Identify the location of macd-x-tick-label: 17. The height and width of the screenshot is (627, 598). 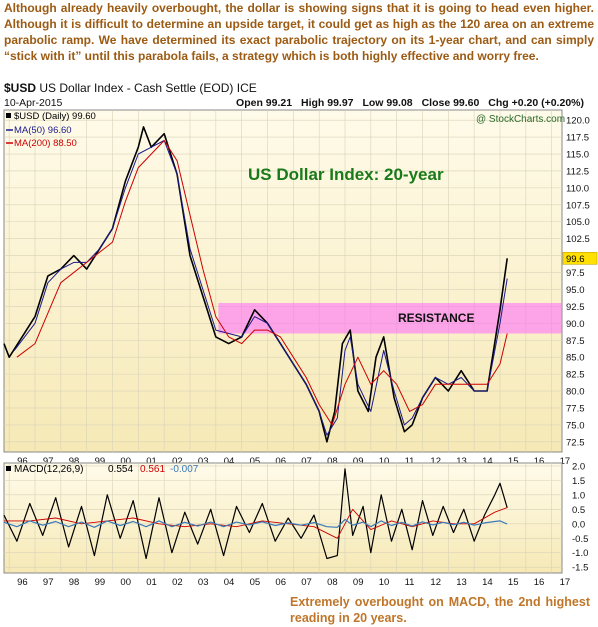
(565, 582).